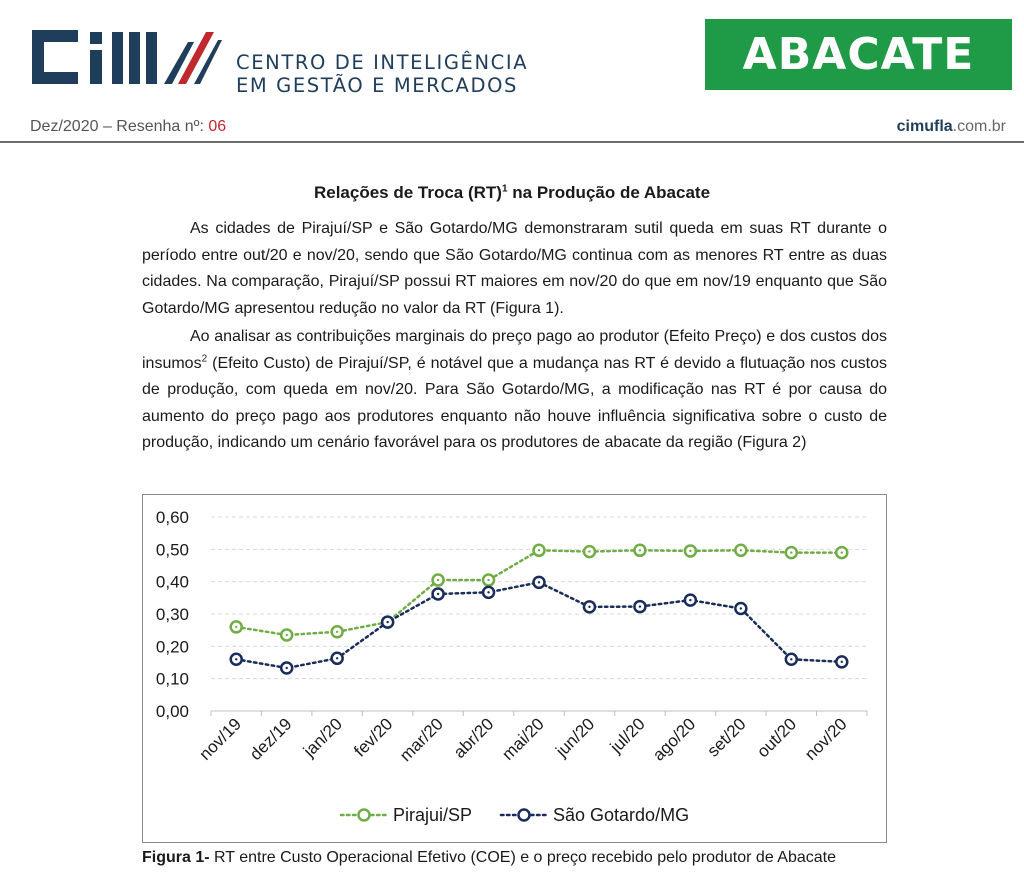 This screenshot has height=876, width=1024. Describe the element at coordinates (924, 126) in the screenshot. I see `site-brand: cimufla` at that location.